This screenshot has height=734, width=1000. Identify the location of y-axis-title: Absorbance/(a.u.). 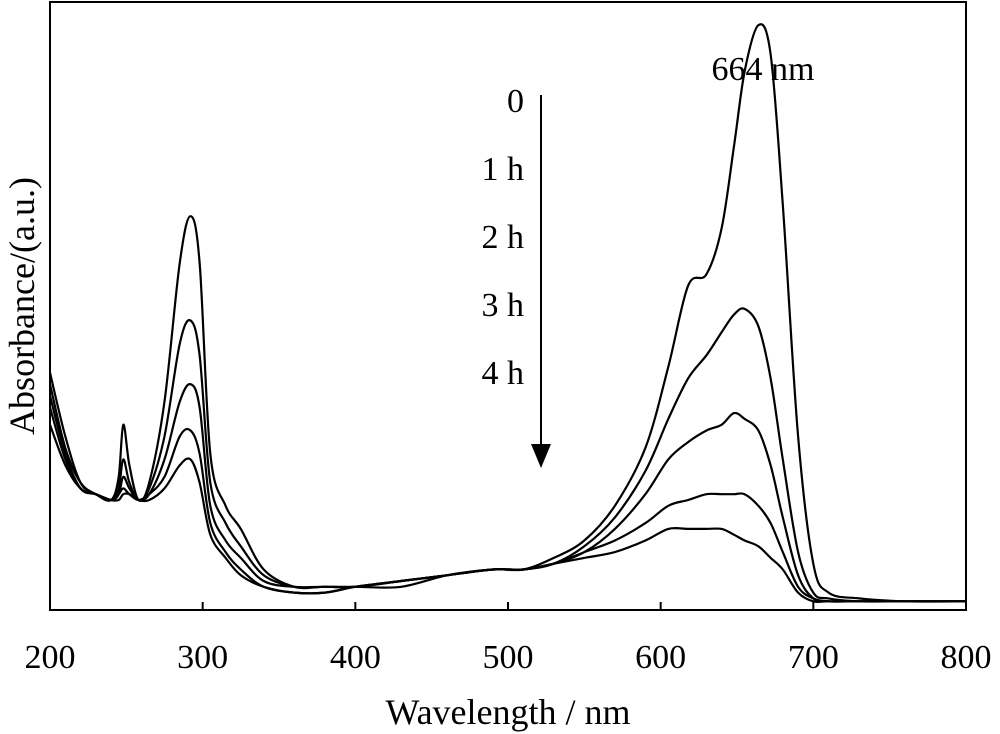
(22, 306).